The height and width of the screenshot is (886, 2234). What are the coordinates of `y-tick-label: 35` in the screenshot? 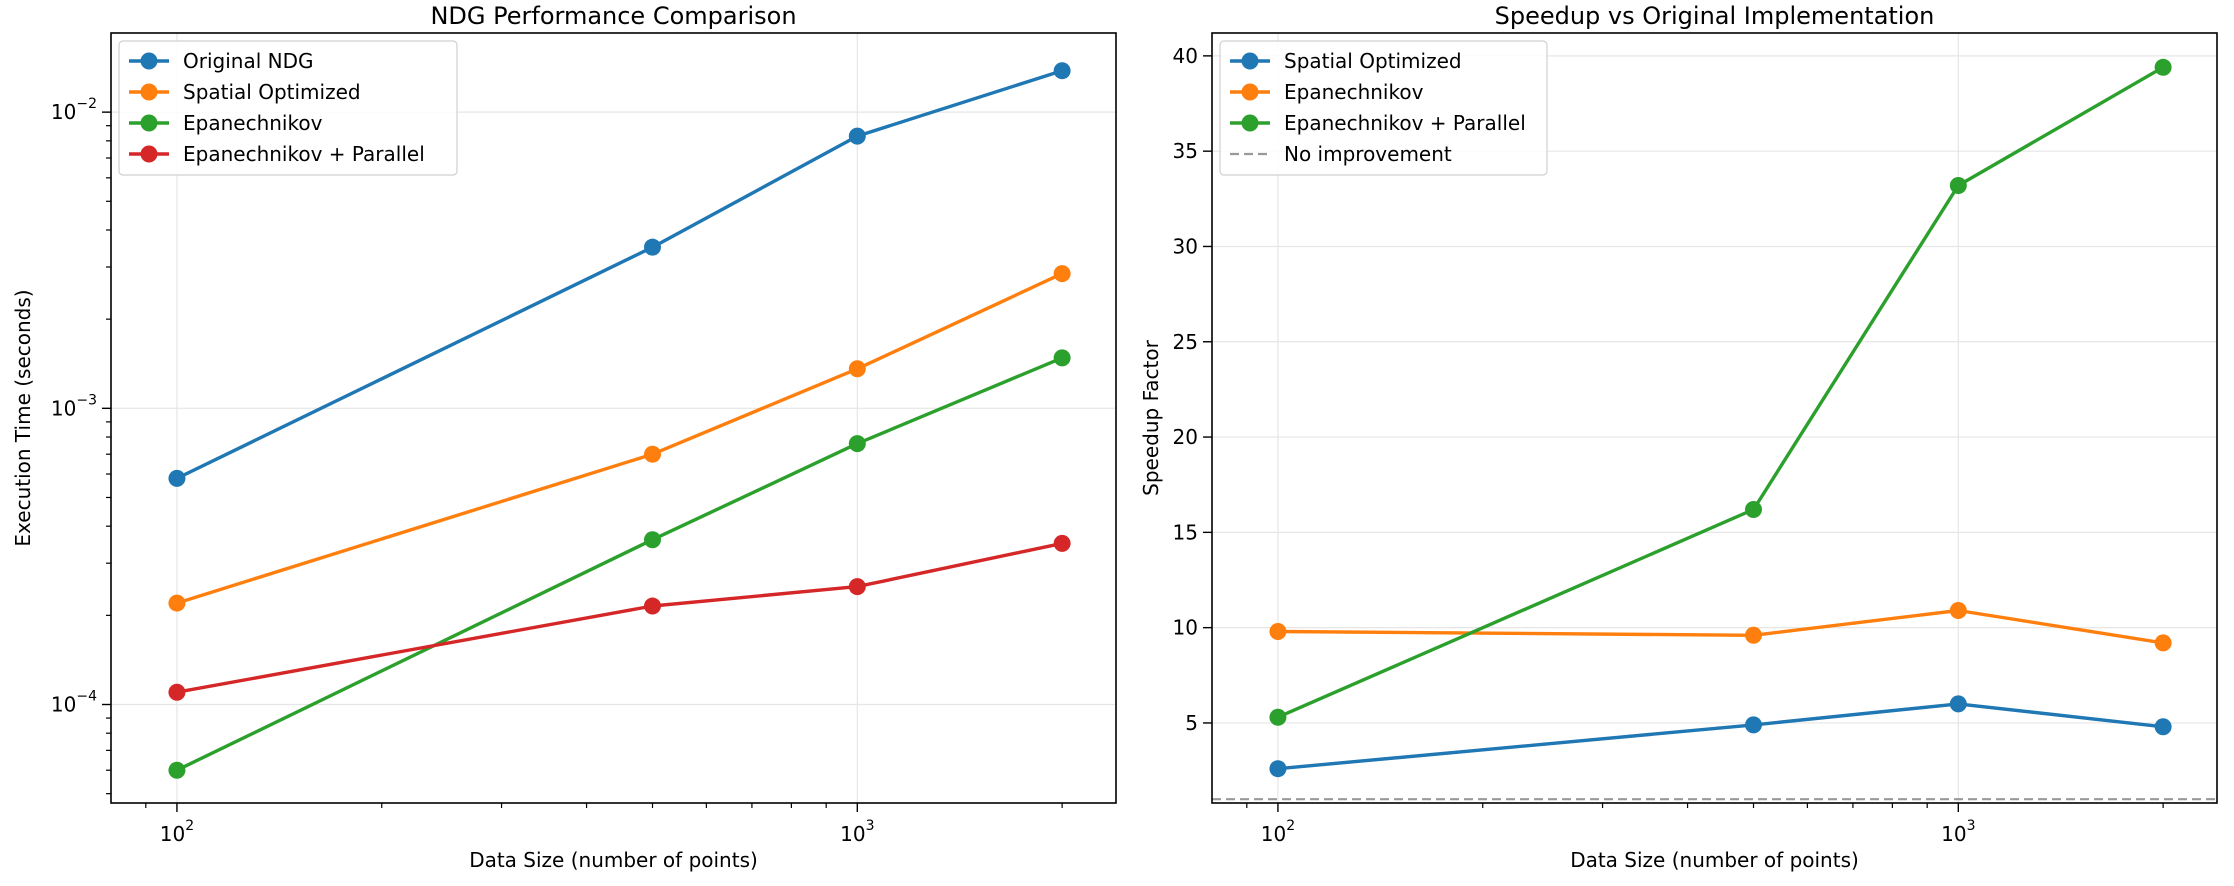 It's located at (1185, 151).